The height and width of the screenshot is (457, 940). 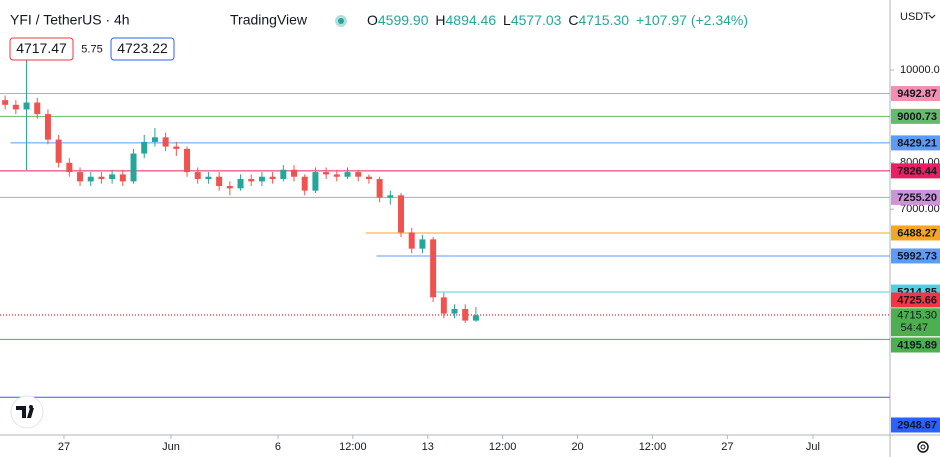 I want to click on x-tick-label: 6, so click(x=278, y=447).